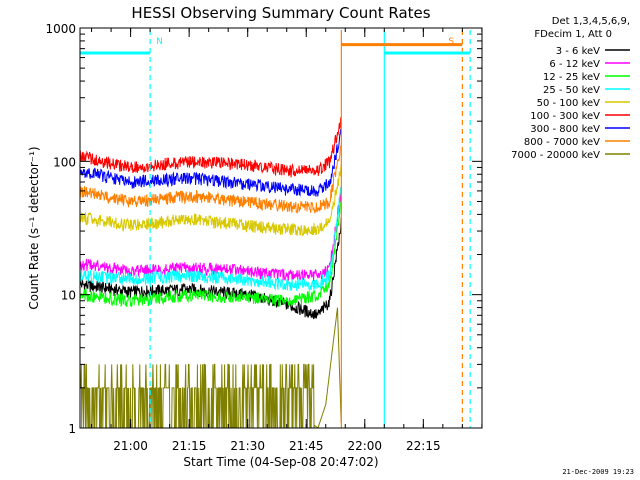 The width and height of the screenshot is (640, 480). Describe the element at coordinates (574, 64) in the screenshot. I see `legend-label: 6 - 12 keV` at that location.